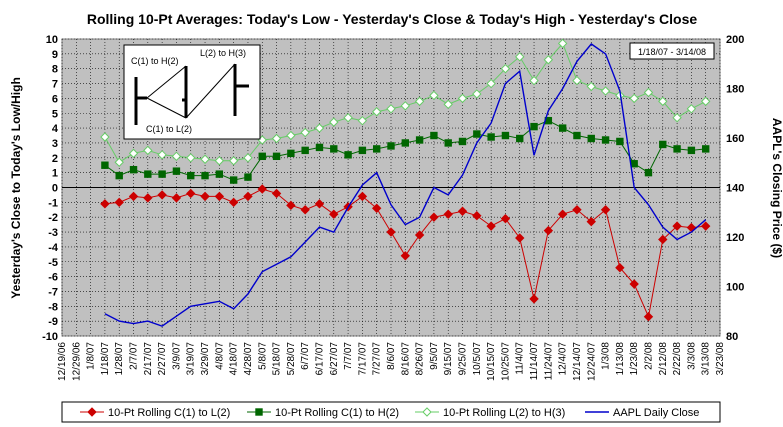 Image resolution: width=783 pixels, height=427 pixels. Describe the element at coordinates (76, 361) in the screenshot. I see `x-tick-label: 12/29/06` at that location.